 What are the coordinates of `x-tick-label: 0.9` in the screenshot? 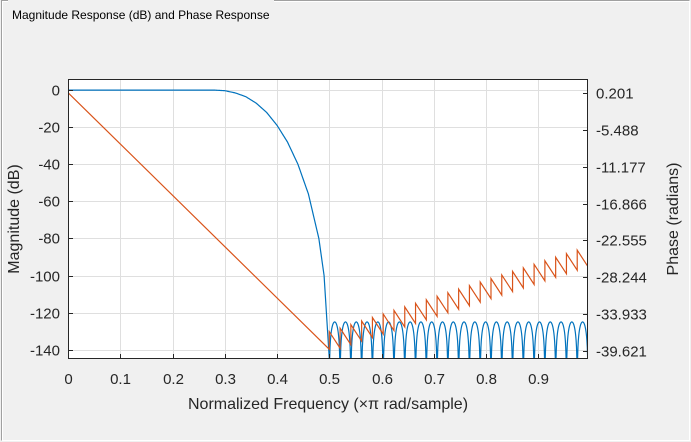 It's located at (538, 379).